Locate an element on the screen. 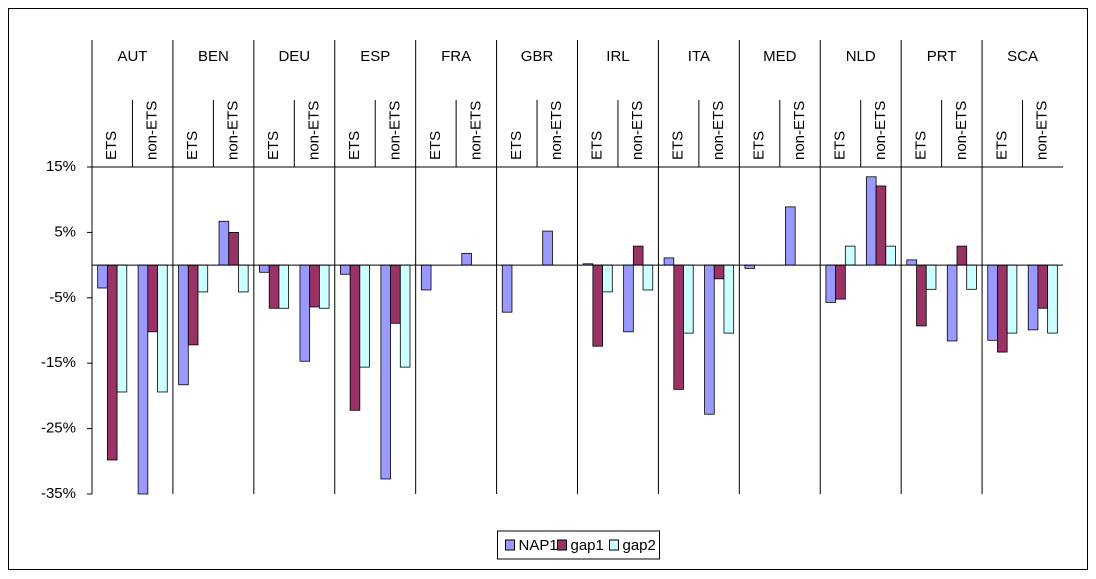 Image resolution: width=1096 pixels, height=579 pixels. y-tick-label: -35% is located at coordinates (58, 493).